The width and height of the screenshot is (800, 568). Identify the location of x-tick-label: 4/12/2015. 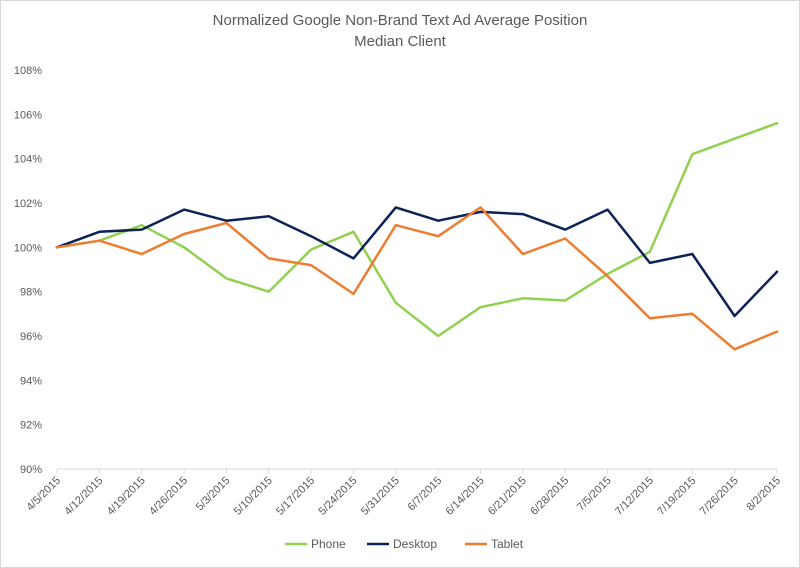
(83, 496).